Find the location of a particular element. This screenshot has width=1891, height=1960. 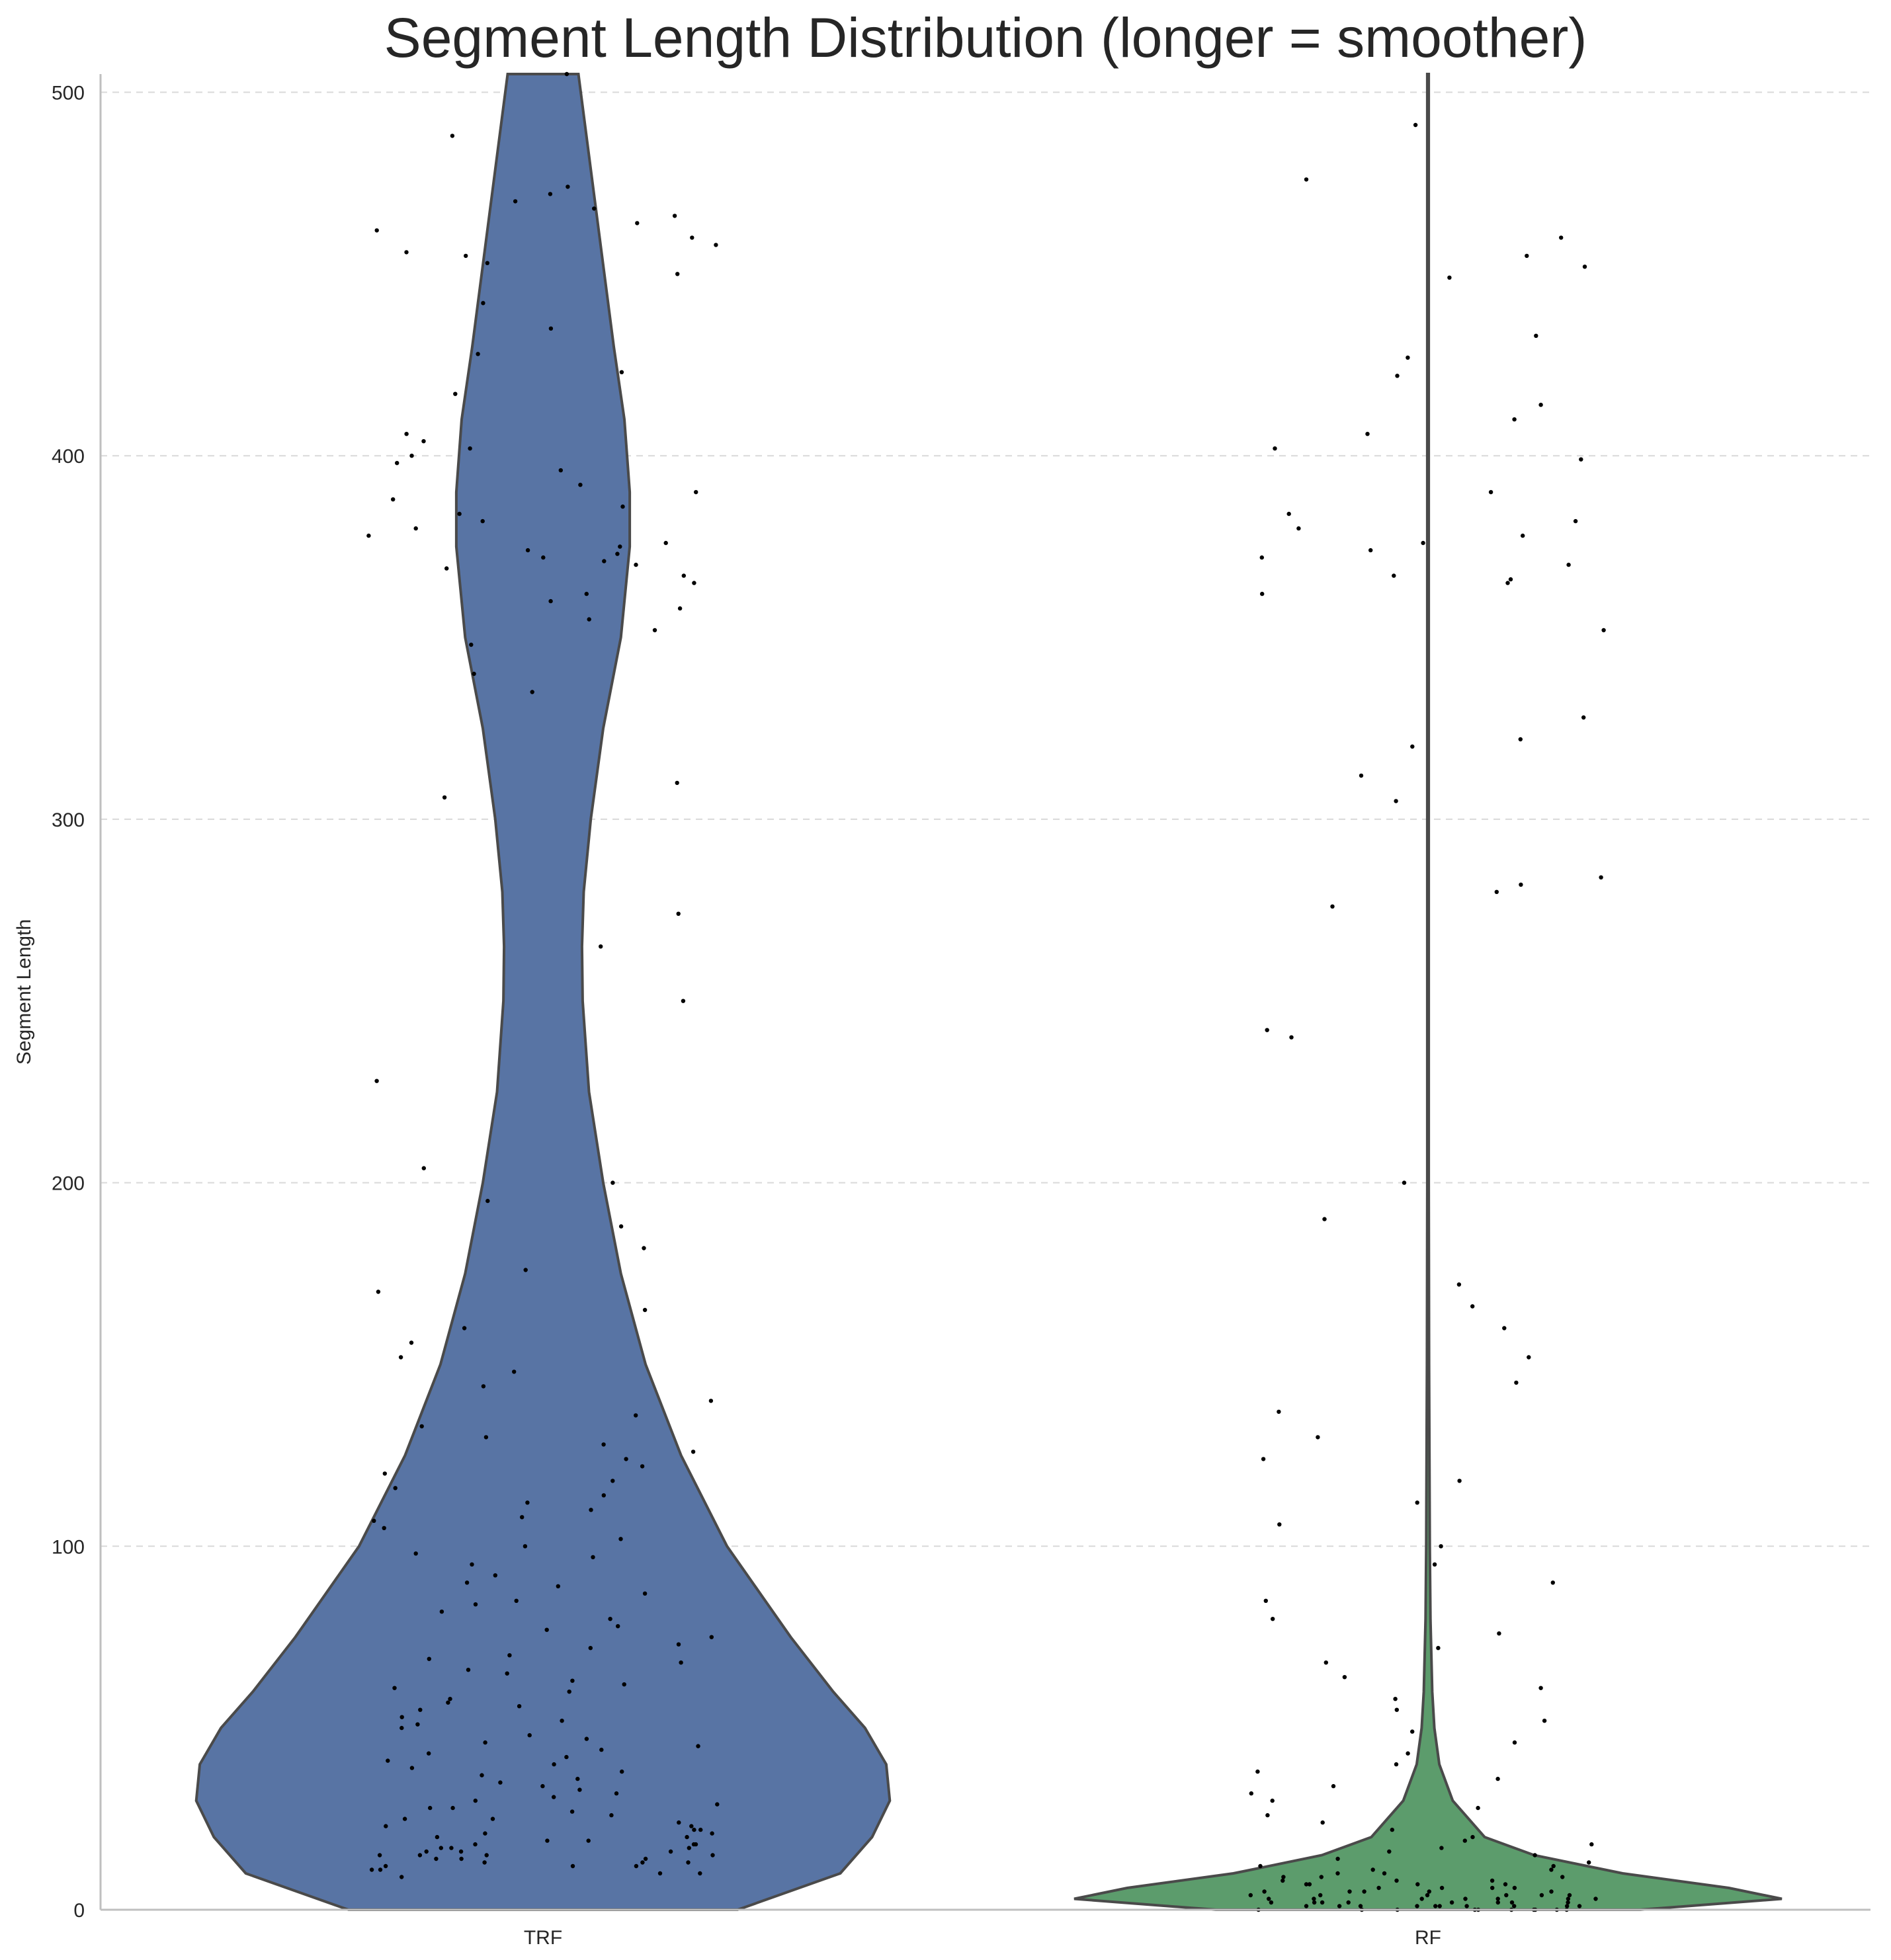

y-tick-label: 400 is located at coordinates (68, 457).